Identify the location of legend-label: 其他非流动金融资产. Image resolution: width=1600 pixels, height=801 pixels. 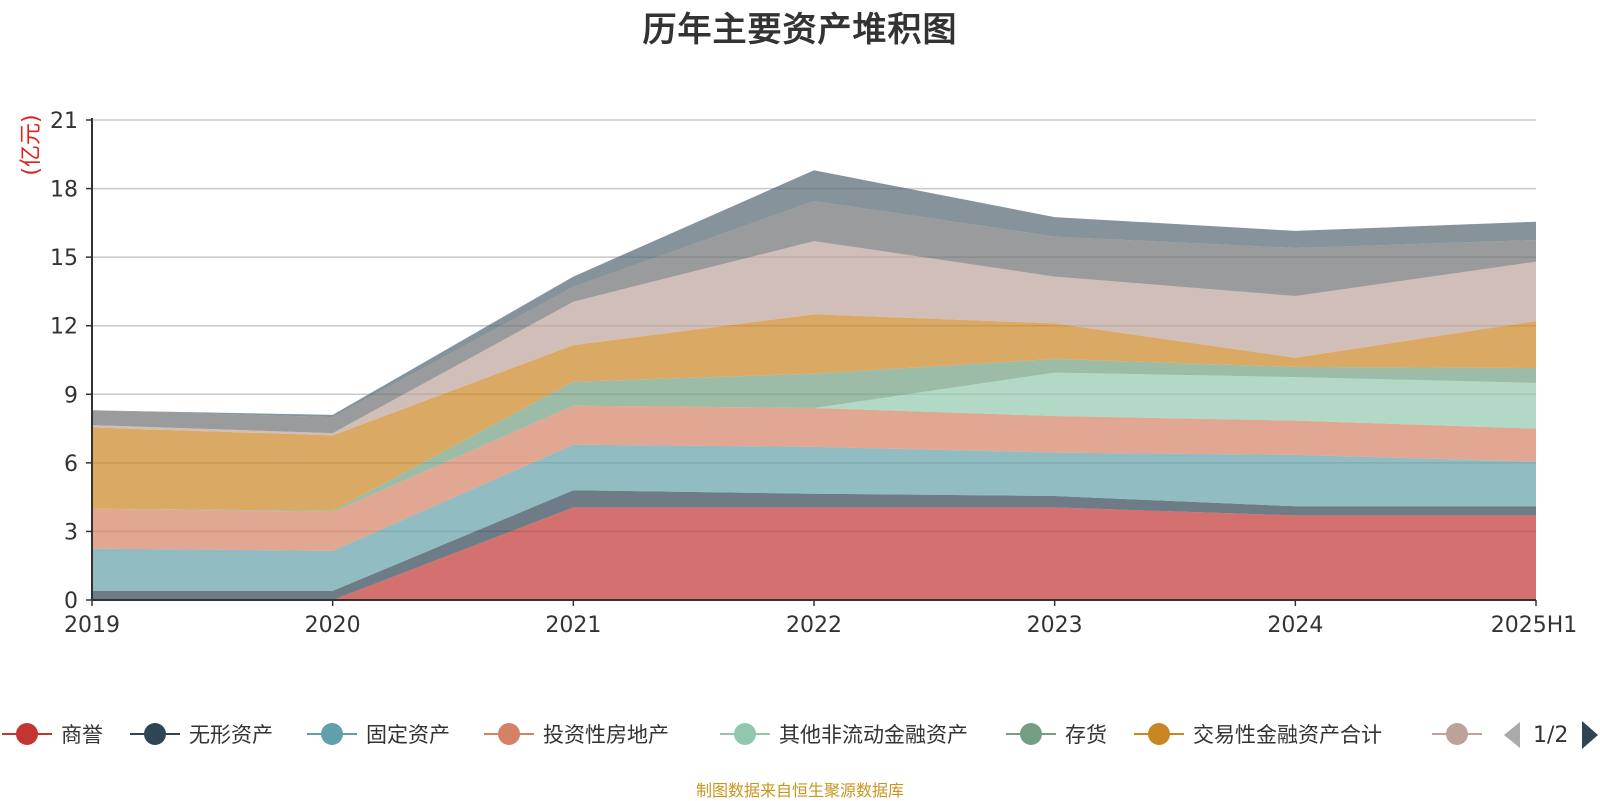
(873, 735).